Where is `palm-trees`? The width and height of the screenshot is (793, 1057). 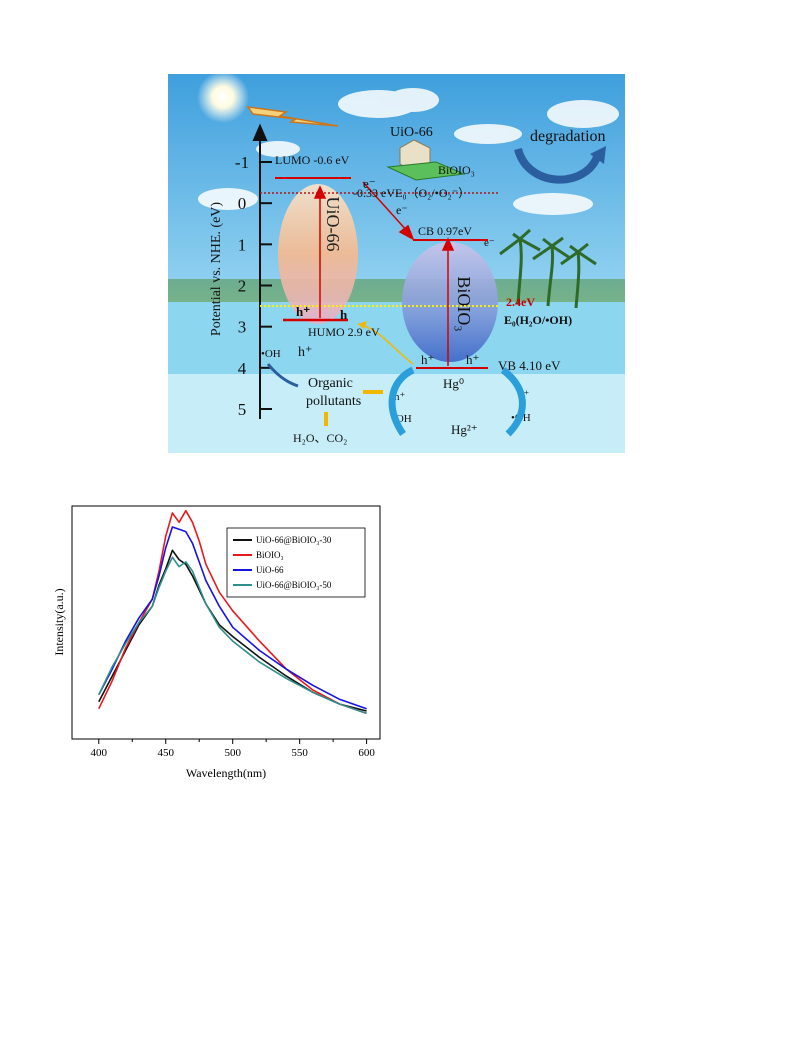
palm-trees is located at coordinates (548, 268).